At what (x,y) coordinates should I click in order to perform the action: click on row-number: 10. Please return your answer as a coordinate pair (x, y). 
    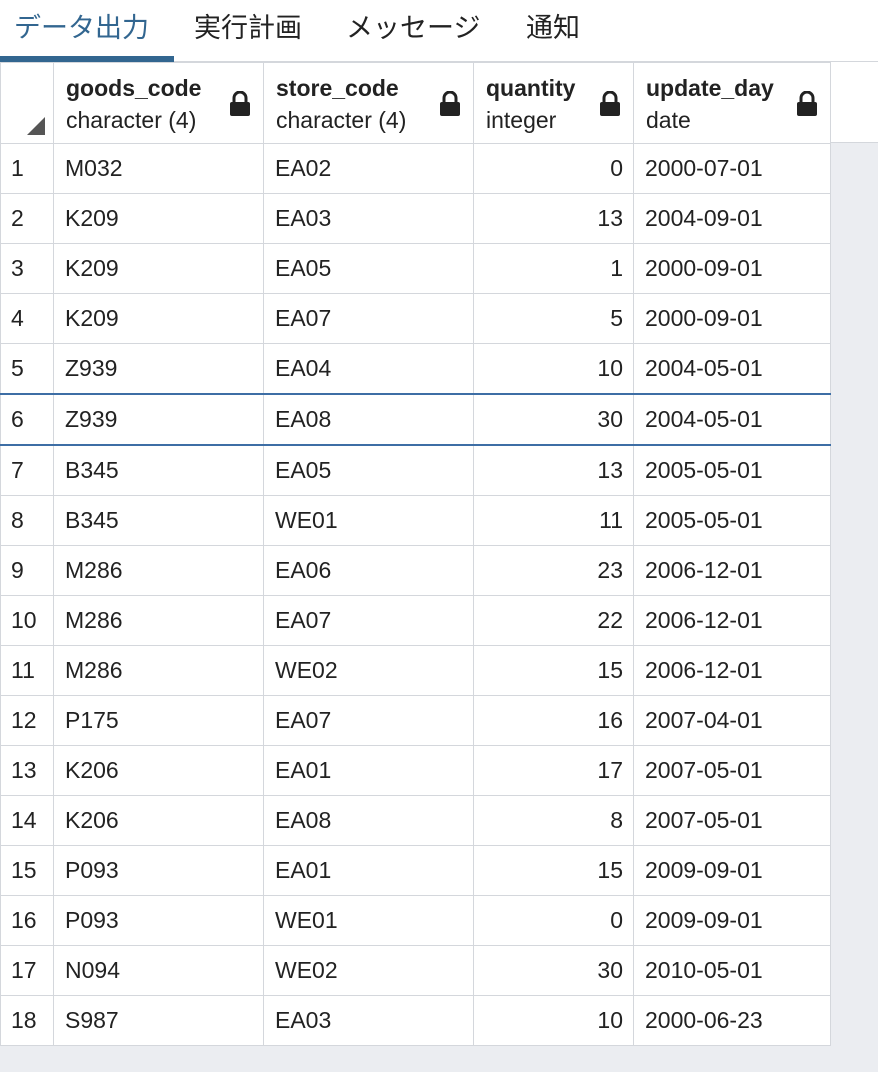
    Looking at the image, I should click on (27, 620).